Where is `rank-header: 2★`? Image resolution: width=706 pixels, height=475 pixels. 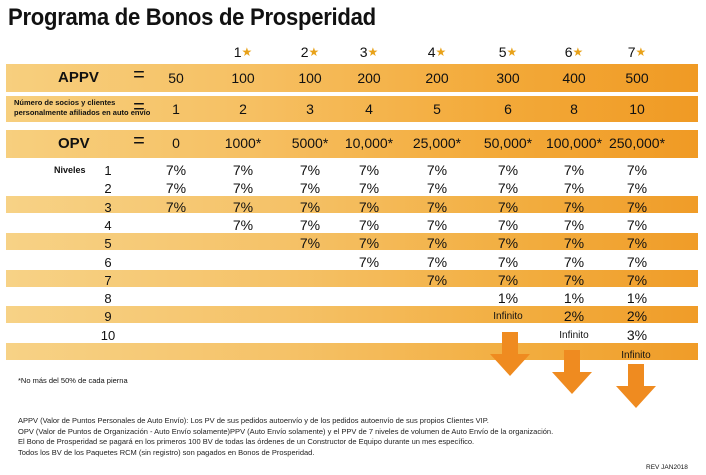
rank-header: 2★ is located at coordinates (310, 52).